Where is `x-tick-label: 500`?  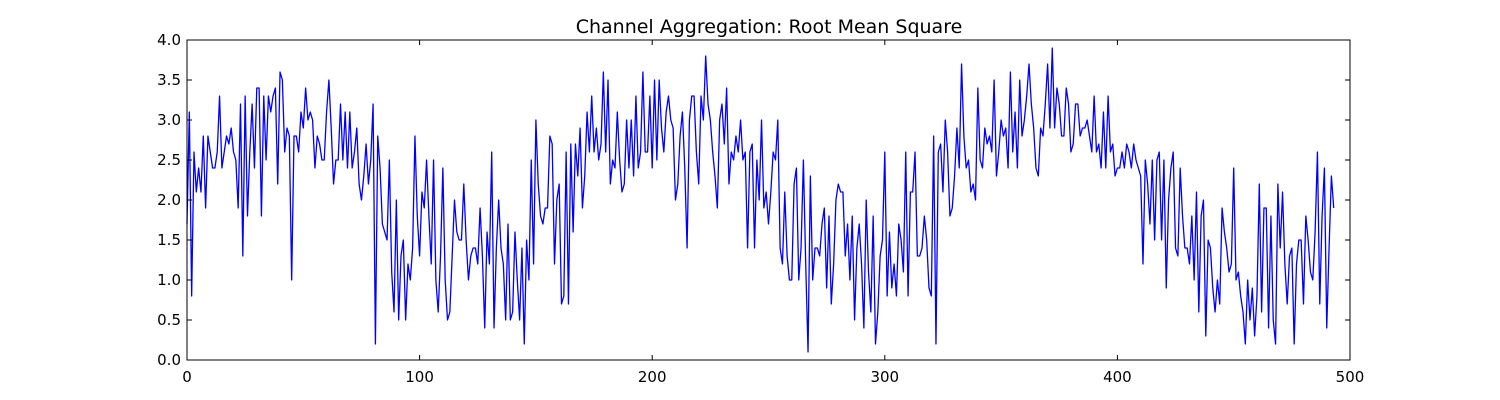
x-tick-label: 500 is located at coordinates (1350, 377).